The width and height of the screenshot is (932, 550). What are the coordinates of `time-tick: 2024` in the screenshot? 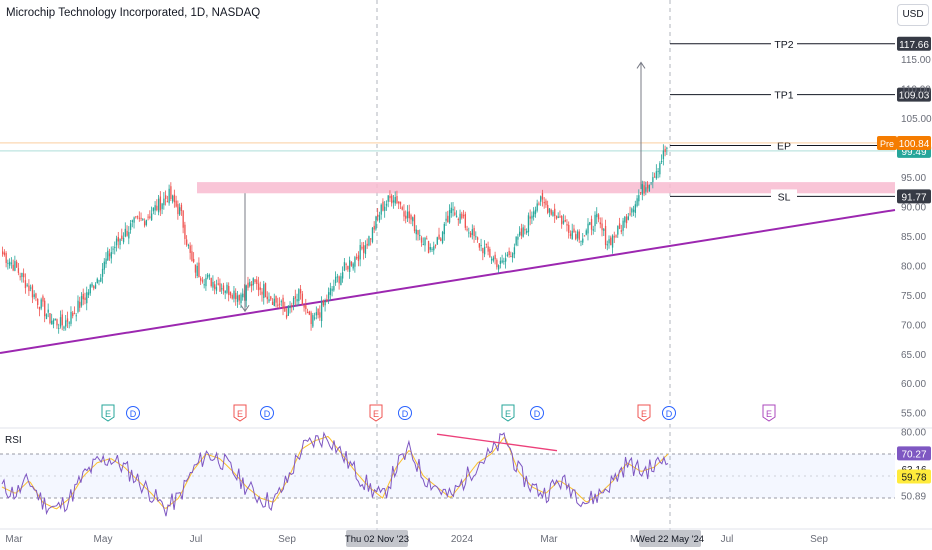 It's located at (462, 539).